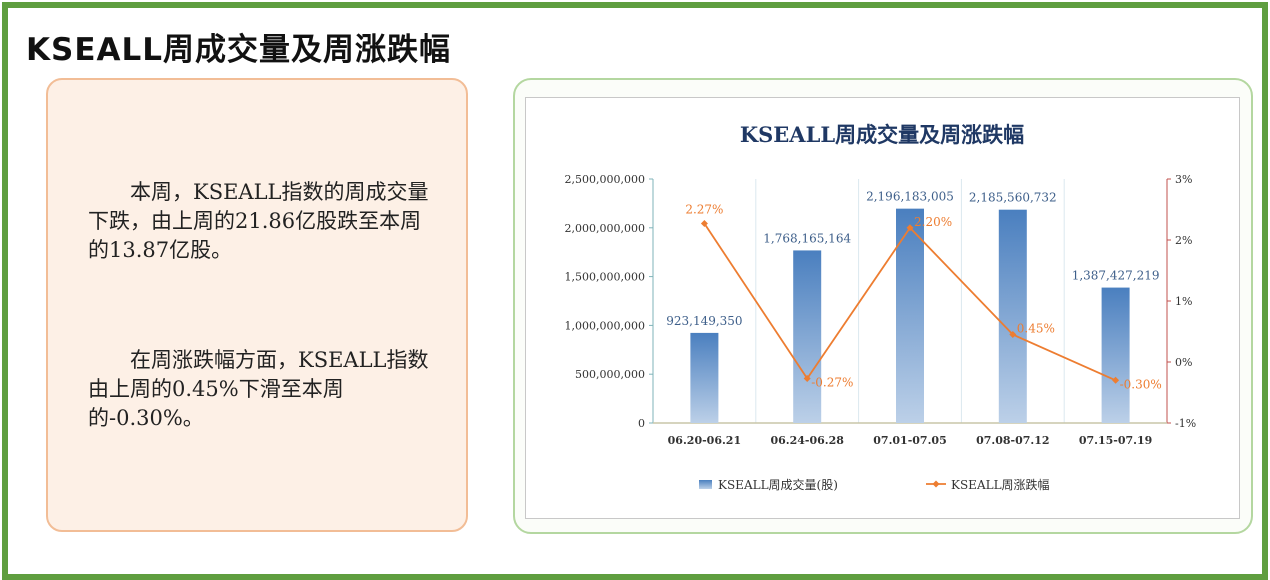  Describe the element at coordinates (605, 228) in the screenshot. I see `left-axis-tick-label: 2,000,000,000` at that location.